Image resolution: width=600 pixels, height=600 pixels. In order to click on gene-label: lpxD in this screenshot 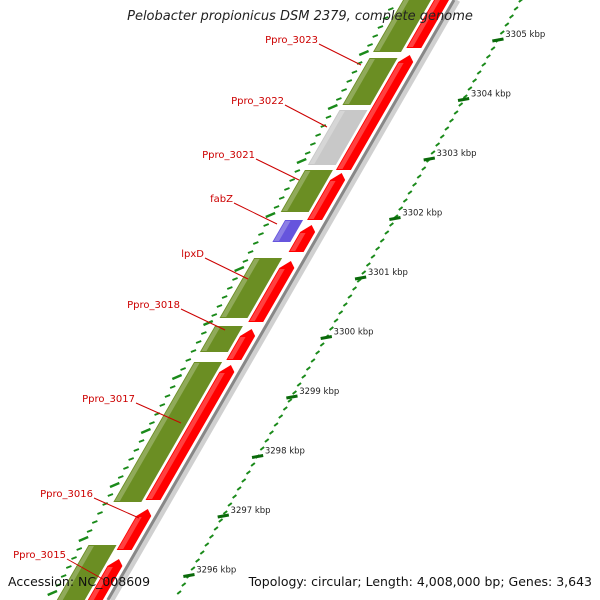, I will do `click(192, 254)`.